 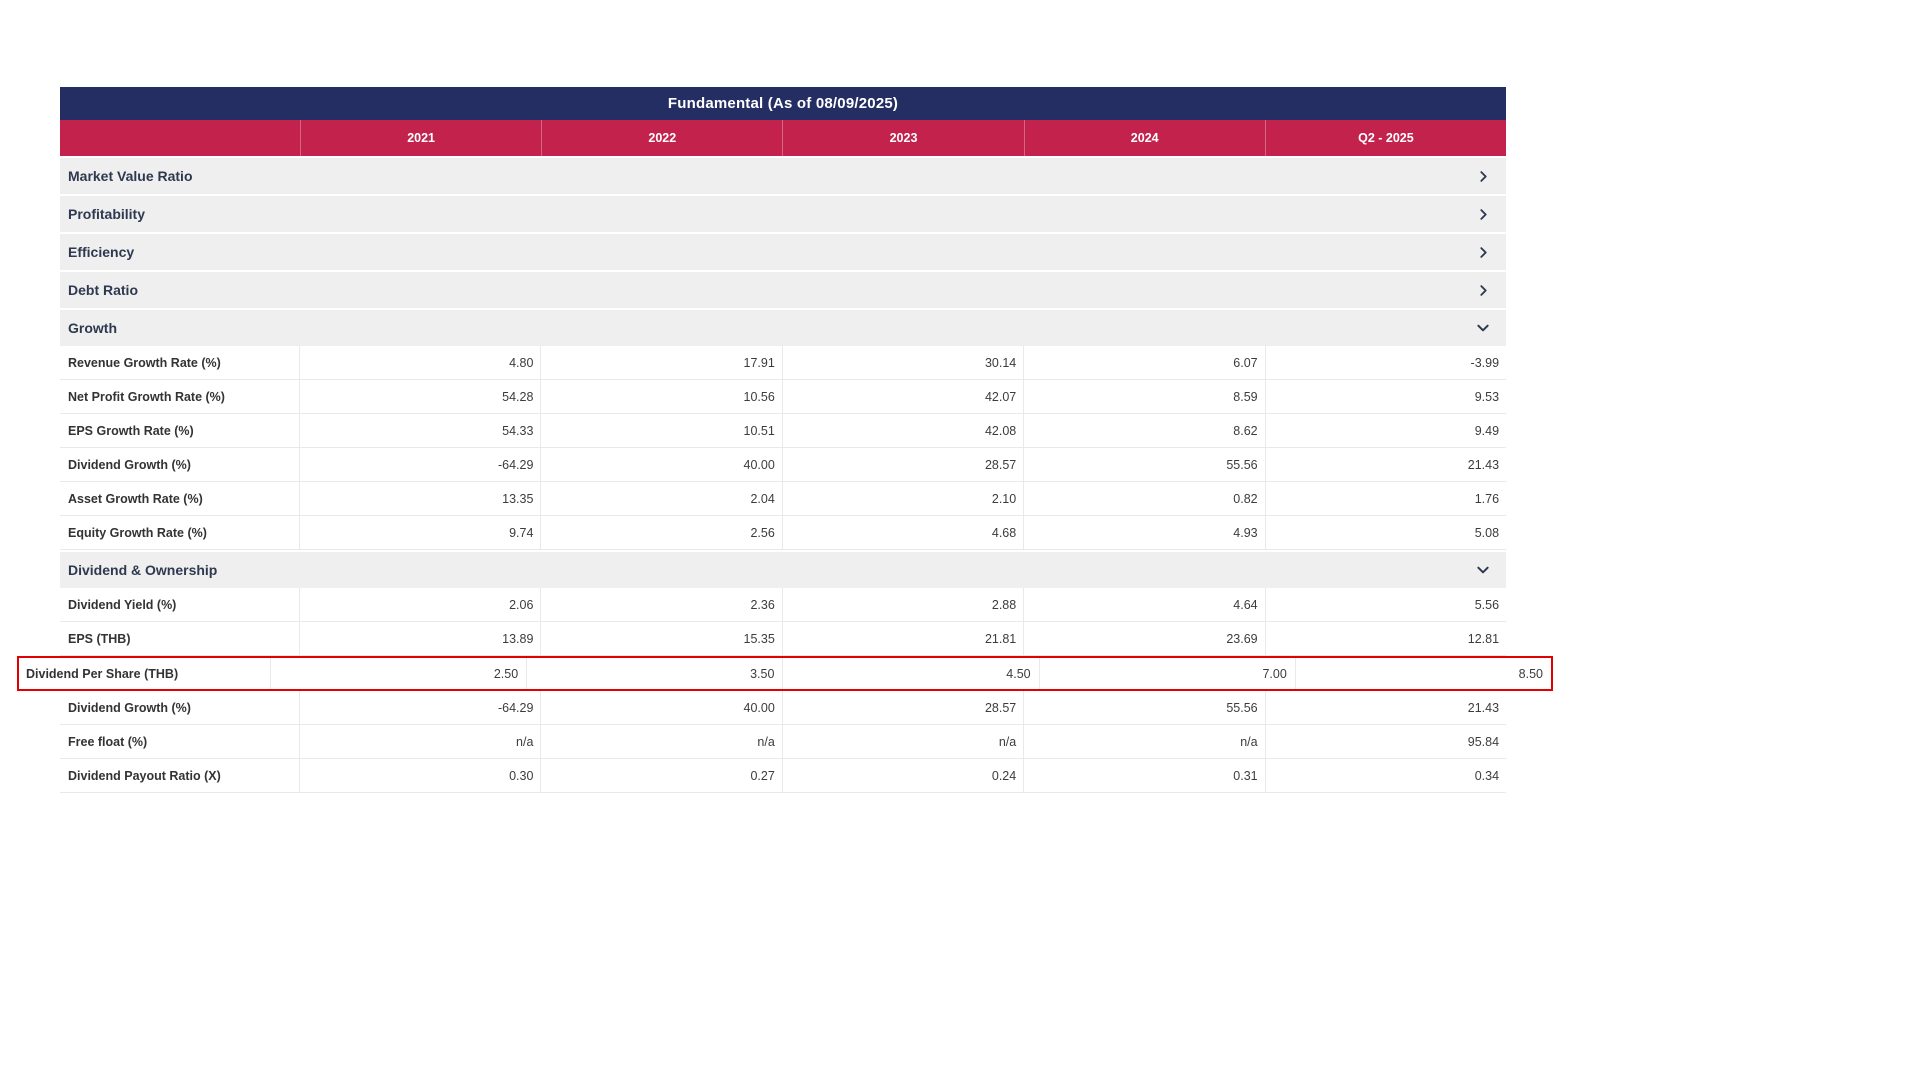 I want to click on row-value: 95.84, so click(x=1483, y=741).